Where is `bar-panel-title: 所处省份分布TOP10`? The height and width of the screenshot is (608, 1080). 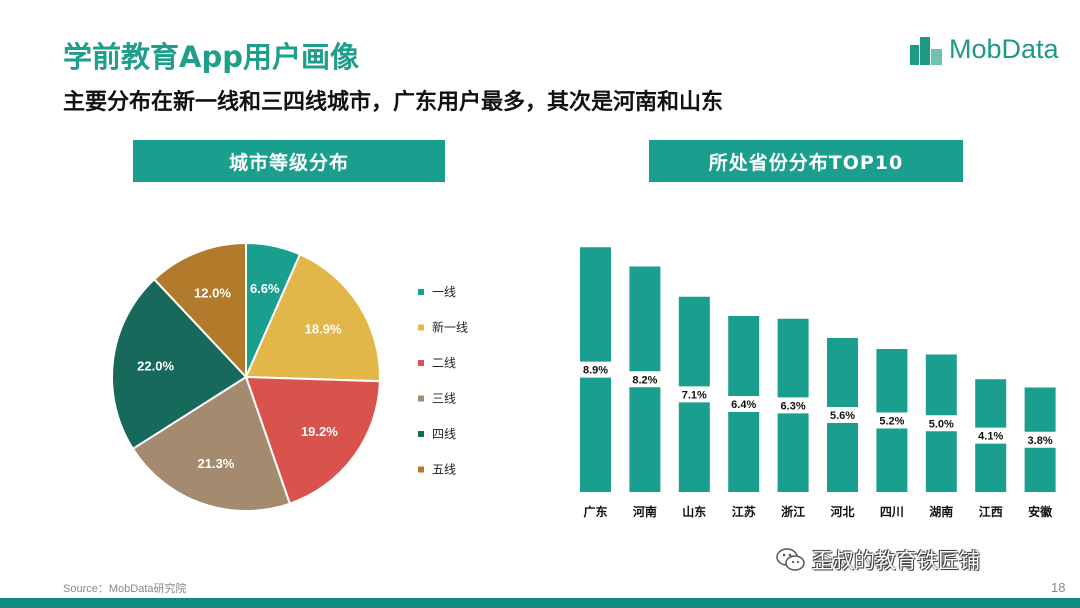
bar-panel-title: 所处省份分布TOP10 is located at coordinates (806, 161).